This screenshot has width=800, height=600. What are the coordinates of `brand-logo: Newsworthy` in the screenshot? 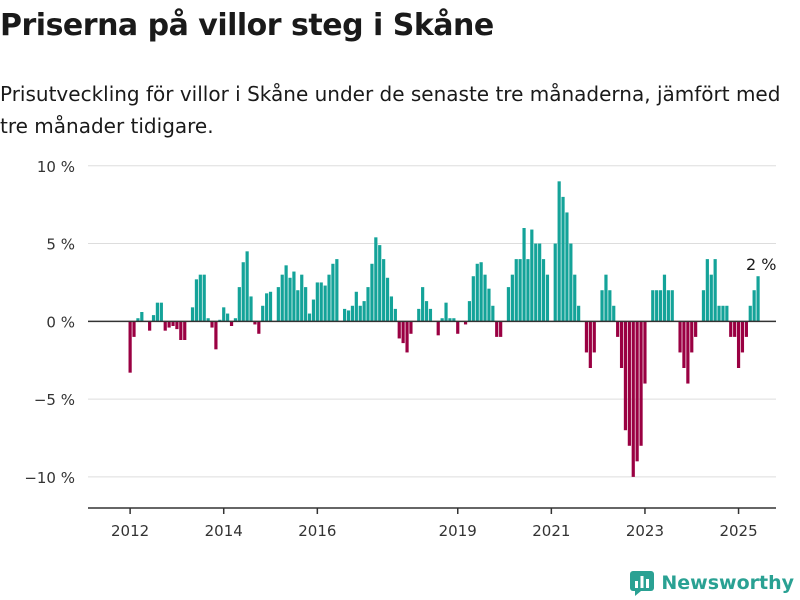 It's located at (711, 583).